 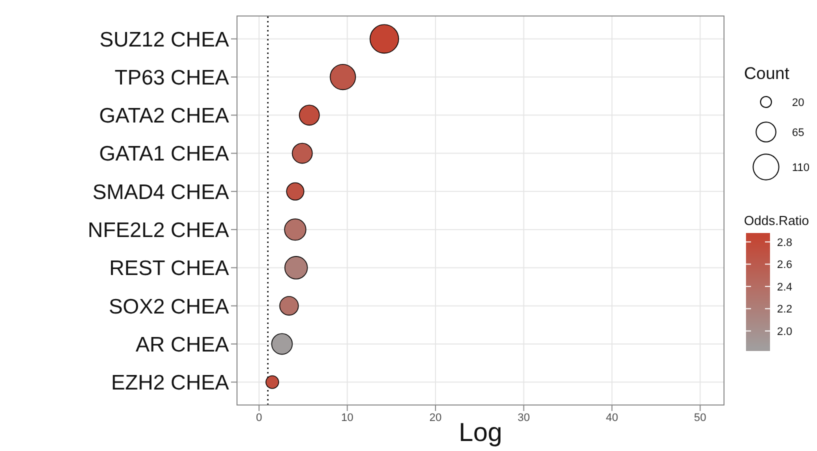 What do you see at coordinates (168, 306) in the screenshot?
I see `y-tick-label: SOX2 CHEA` at bounding box center [168, 306].